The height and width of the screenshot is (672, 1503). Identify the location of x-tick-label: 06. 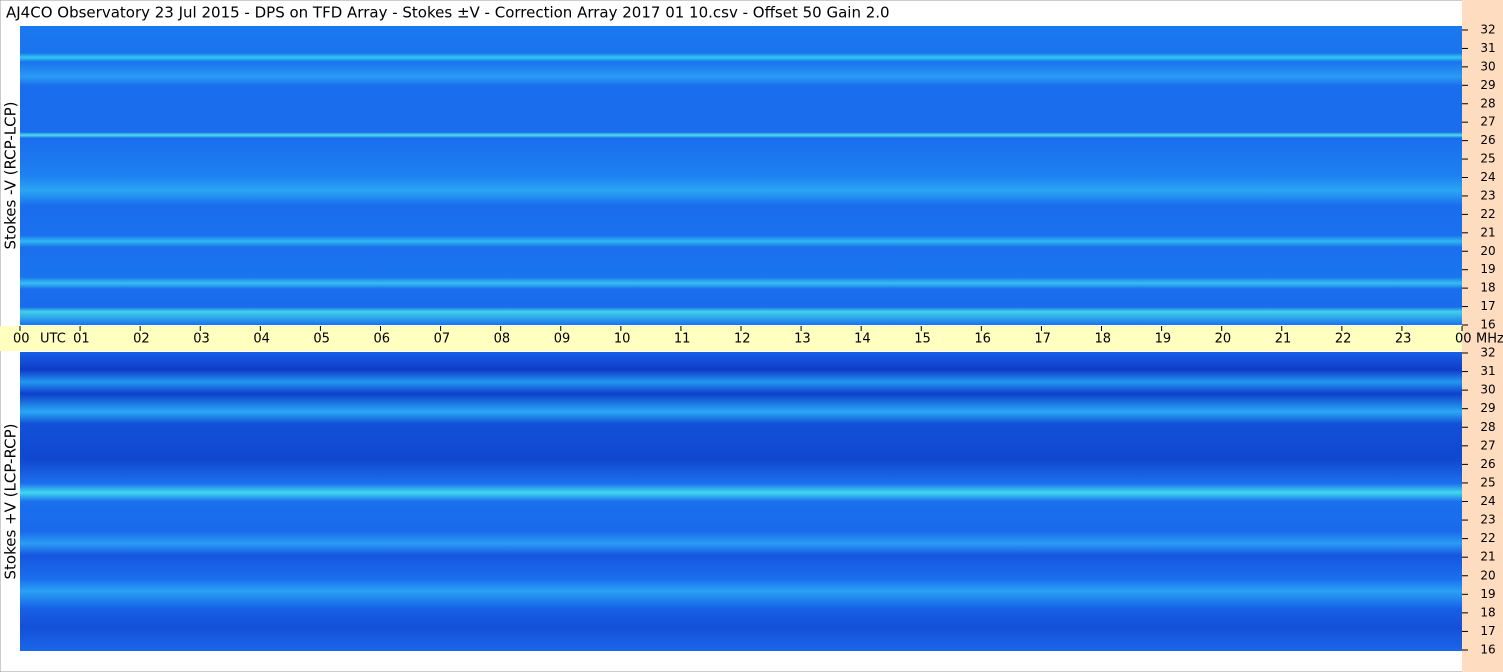
(382, 339).